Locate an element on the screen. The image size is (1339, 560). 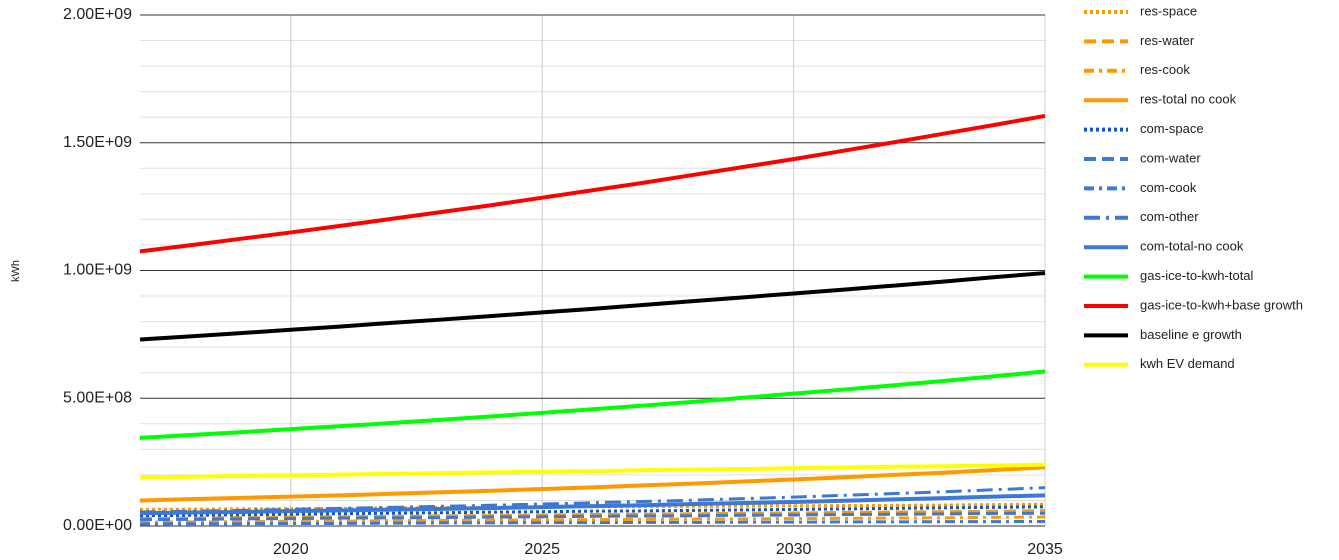
legend-label: gas-ice-to-kwh+base growth is located at coordinates (1221, 304).